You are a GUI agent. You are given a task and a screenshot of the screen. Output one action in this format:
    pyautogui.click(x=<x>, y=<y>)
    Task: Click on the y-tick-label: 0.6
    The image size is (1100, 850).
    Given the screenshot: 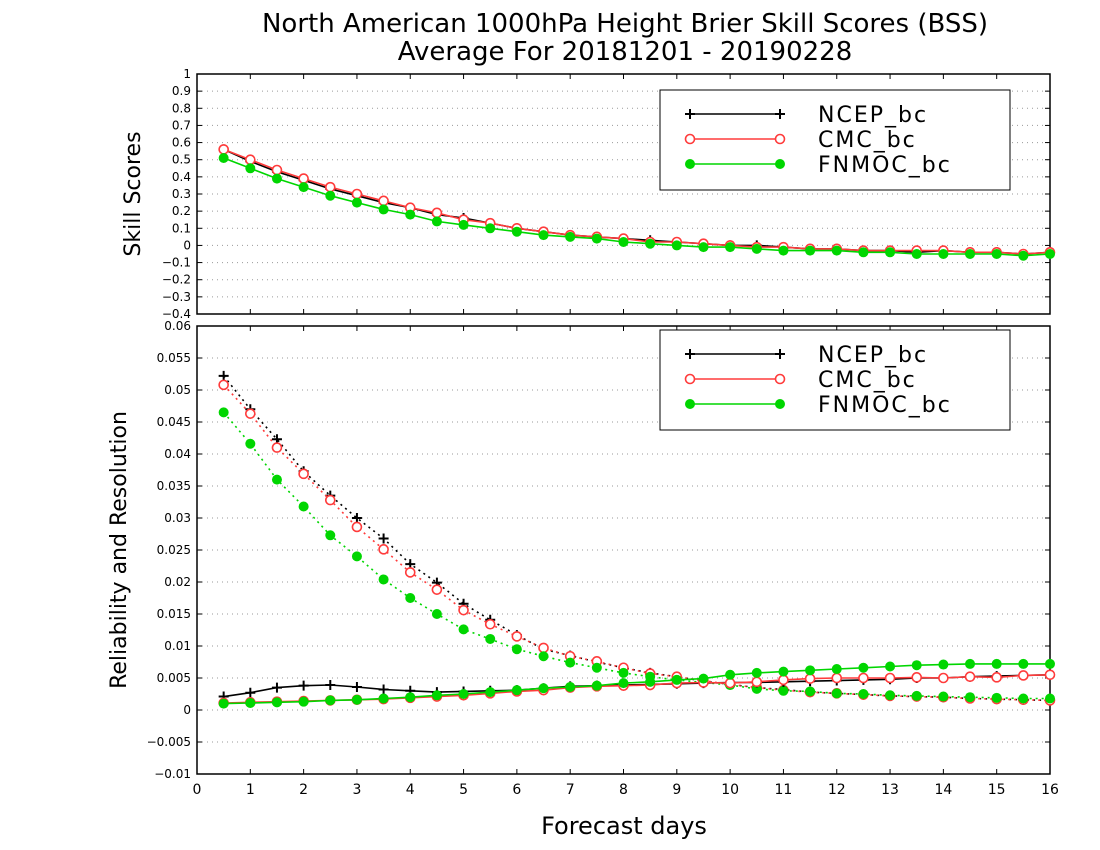 What is the action you would take?
    pyautogui.click(x=181, y=143)
    